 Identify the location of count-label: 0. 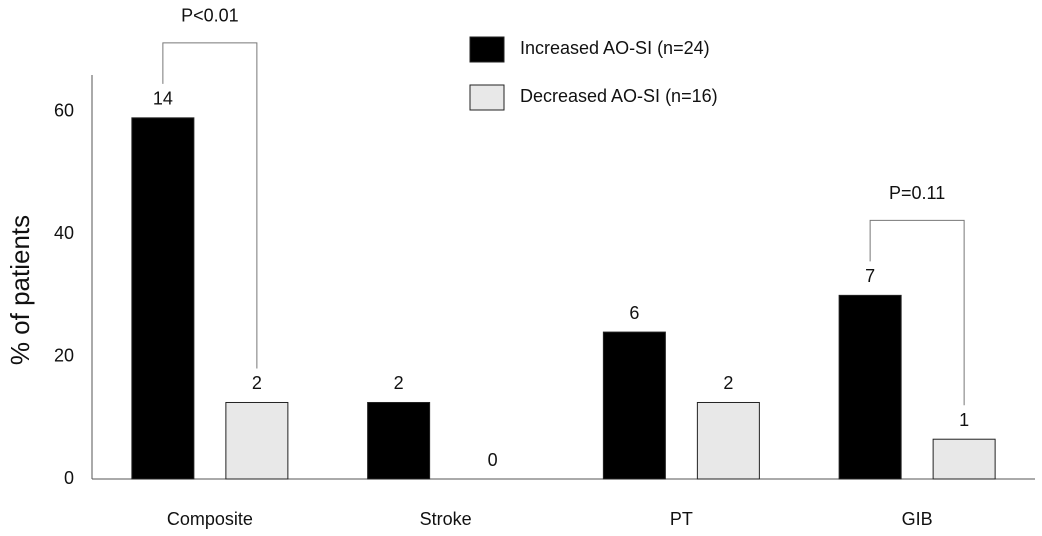
(493, 460).